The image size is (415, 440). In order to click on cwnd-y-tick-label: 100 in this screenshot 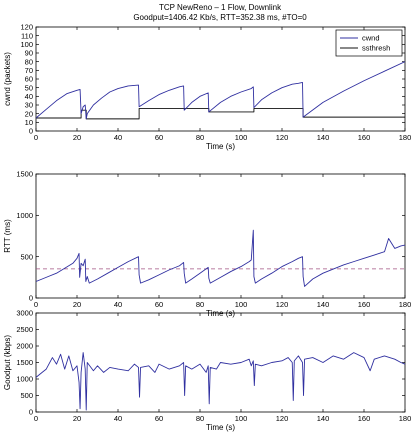, I will do `click(26, 44)`.